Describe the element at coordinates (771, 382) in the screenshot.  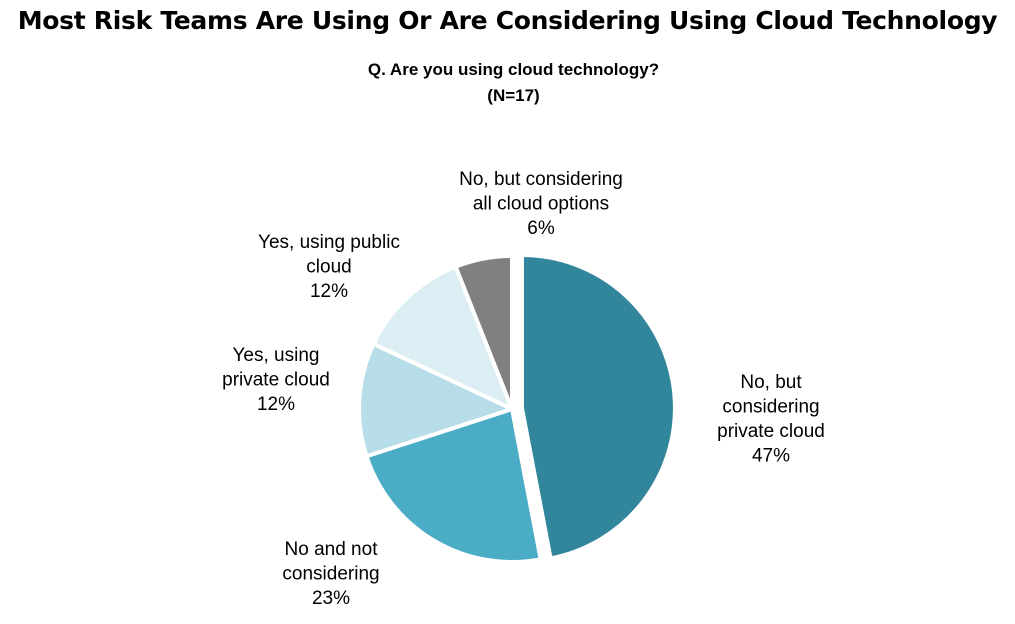
I see `slice-label-line: No, but` at that location.